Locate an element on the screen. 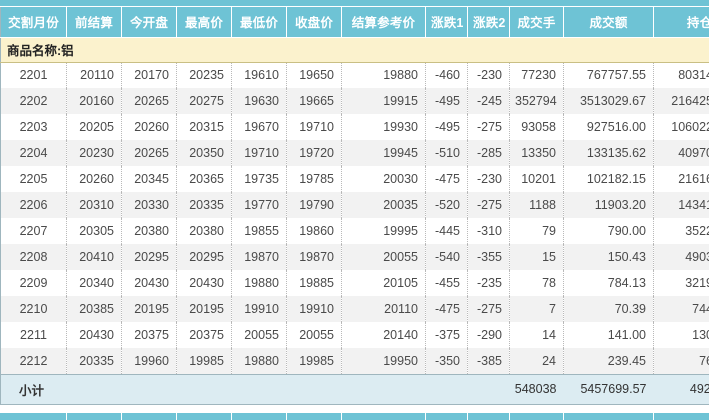 The image size is (709, 420). column-header-prev-settlement: 前结算 is located at coordinates (94, 22).